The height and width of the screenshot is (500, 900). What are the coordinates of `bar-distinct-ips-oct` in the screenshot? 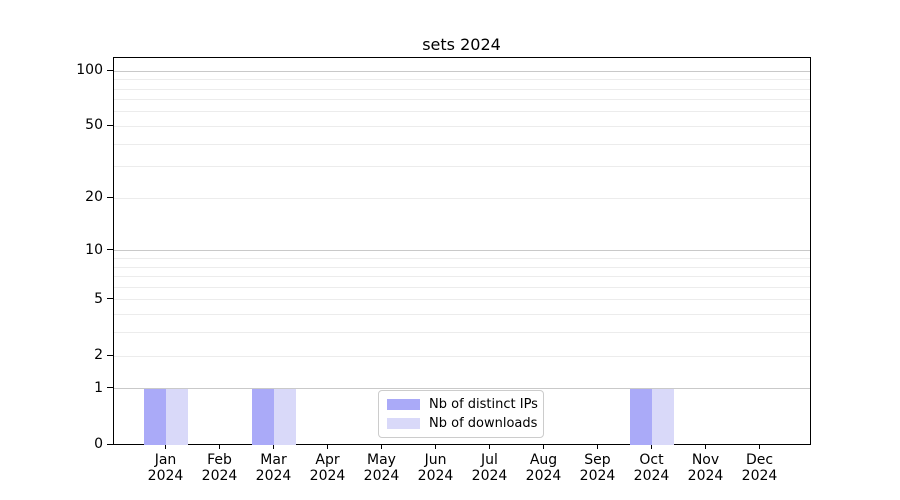 It's located at (640, 416).